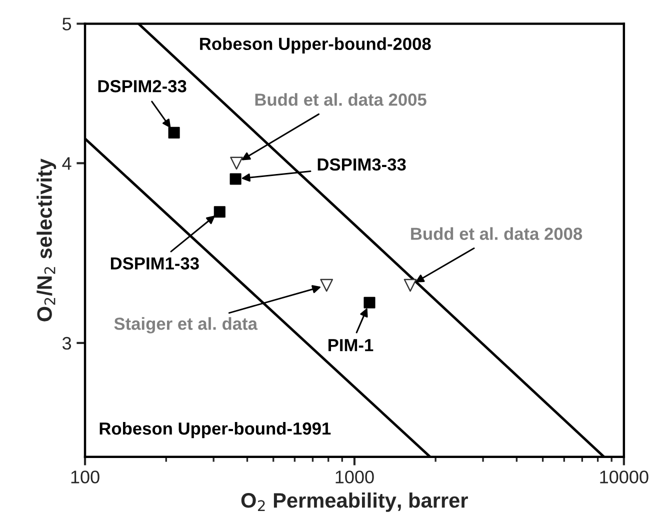 The width and height of the screenshot is (654, 527). What do you see at coordinates (355, 477) in the screenshot?
I see `x-tick-label: 1000` at bounding box center [355, 477].